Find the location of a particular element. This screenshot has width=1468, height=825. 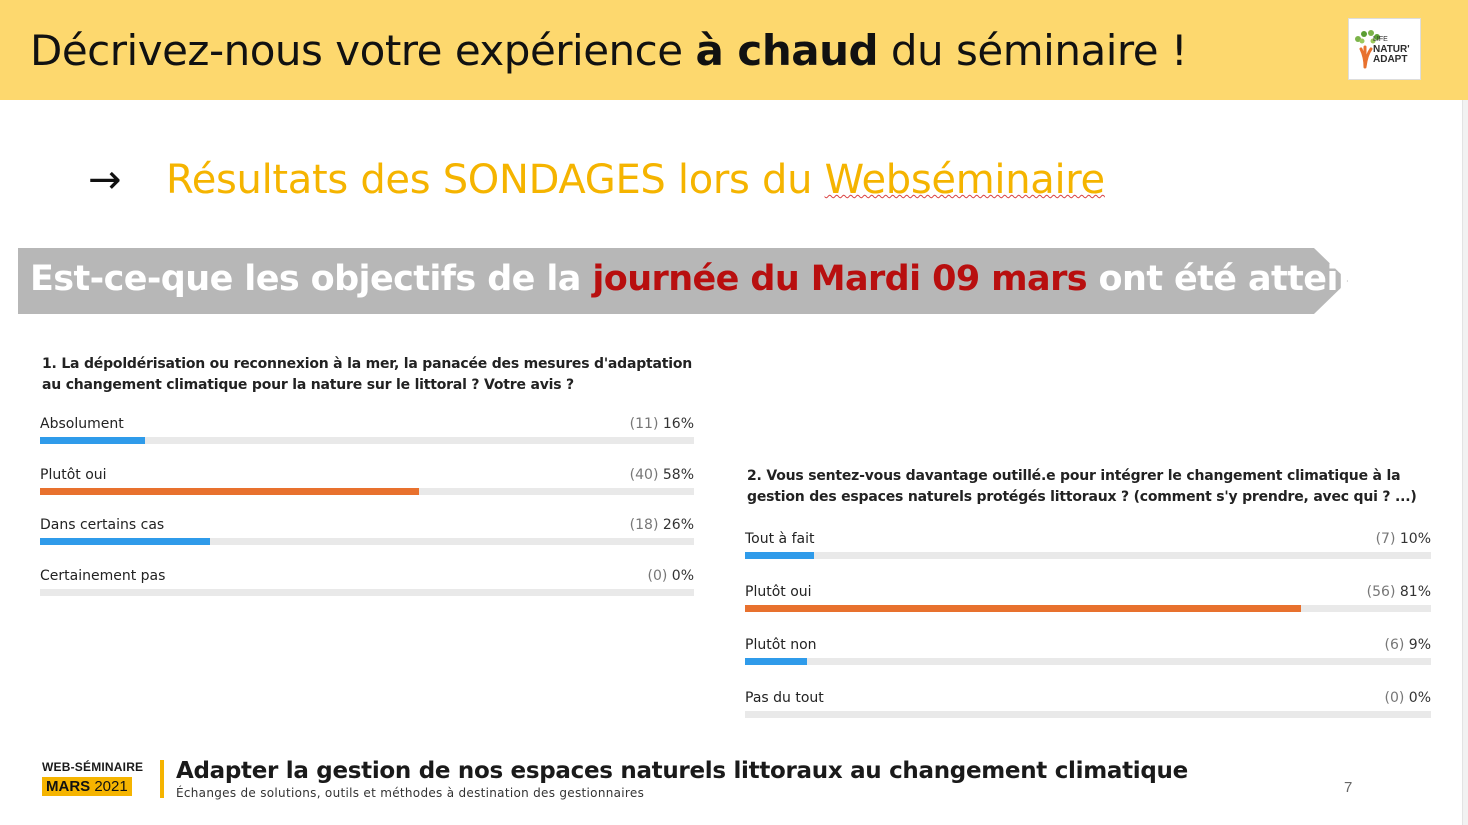

option-label: Pas du tout is located at coordinates (784, 698).